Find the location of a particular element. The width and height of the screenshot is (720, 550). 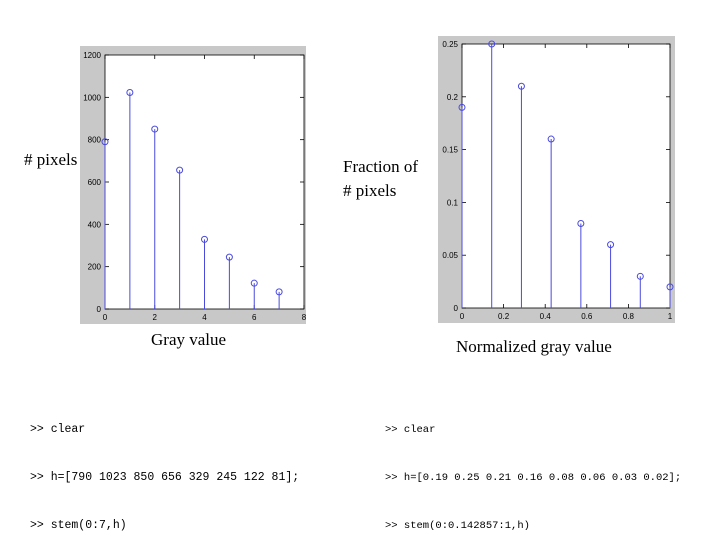

left-ytick-label: 200 is located at coordinates (95, 267).